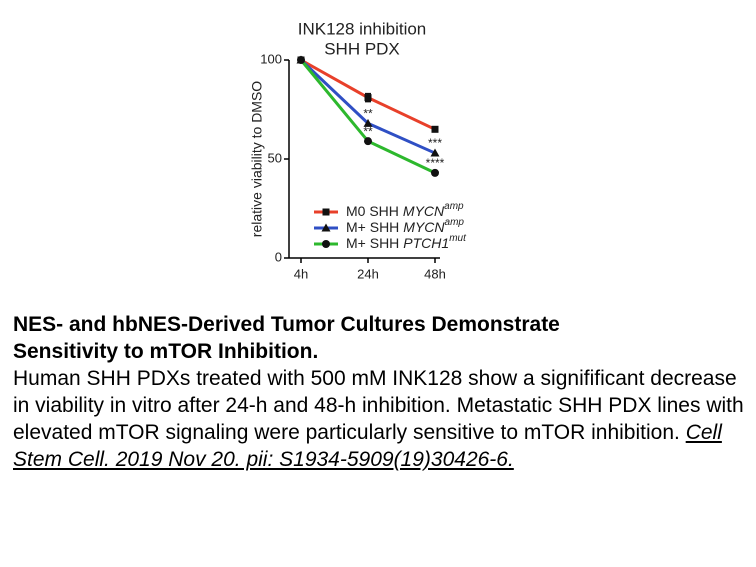 This screenshot has width=756, height=567. What do you see at coordinates (372, 211) in the screenshot?
I see `legend-name: M0 SHH` at bounding box center [372, 211].